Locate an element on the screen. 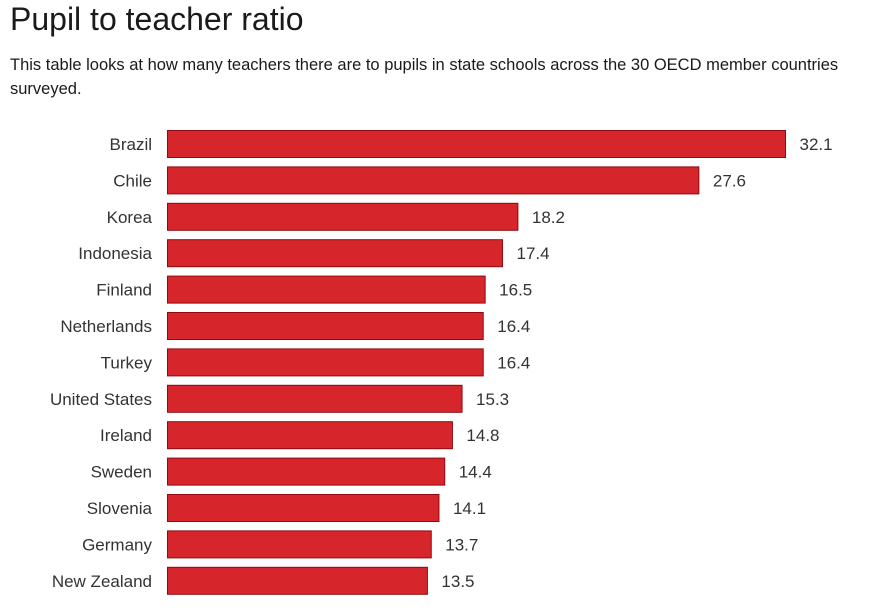 The height and width of the screenshot is (613, 893). category-label-slovenia: Slovenia is located at coordinates (120, 508).